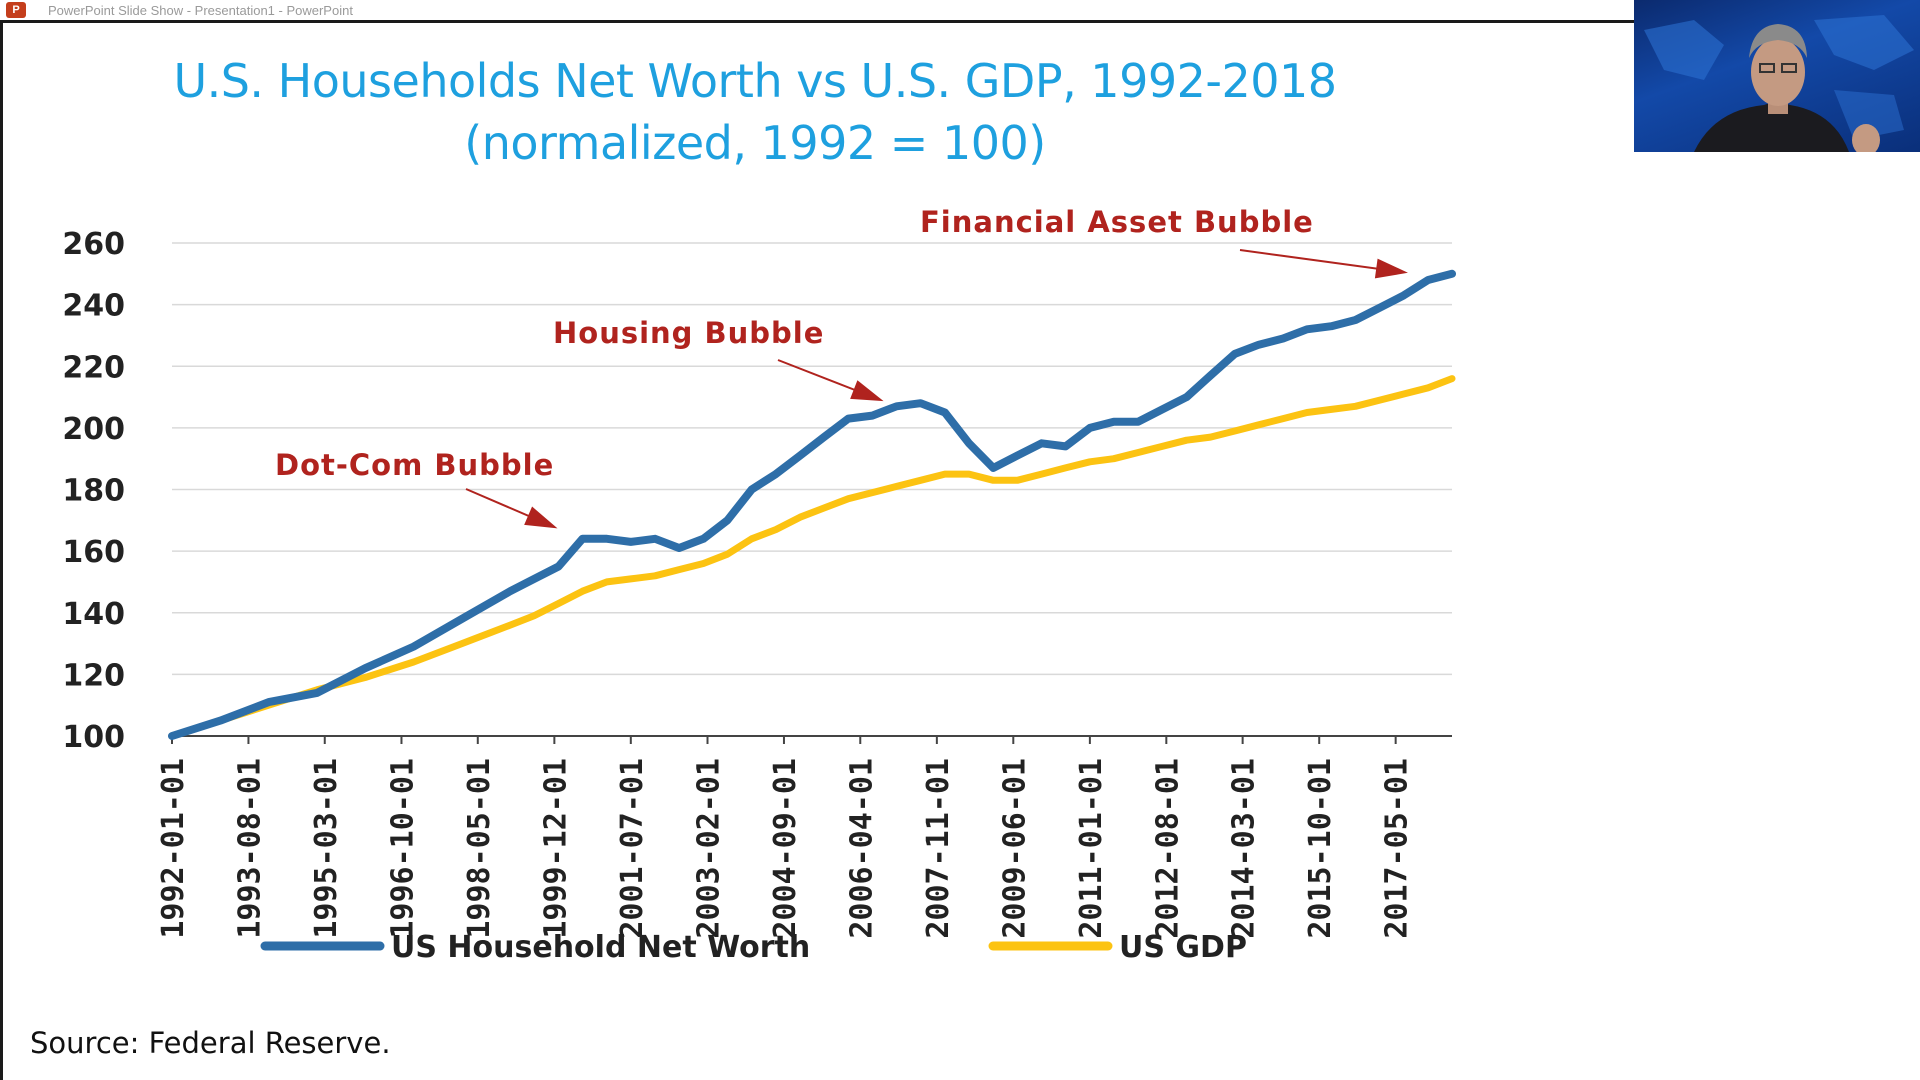  What do you see at coordinates (249, 848) in the screenshot?
I see `x-tick-label: 1993-08-01` at bounding box center [249, 848].